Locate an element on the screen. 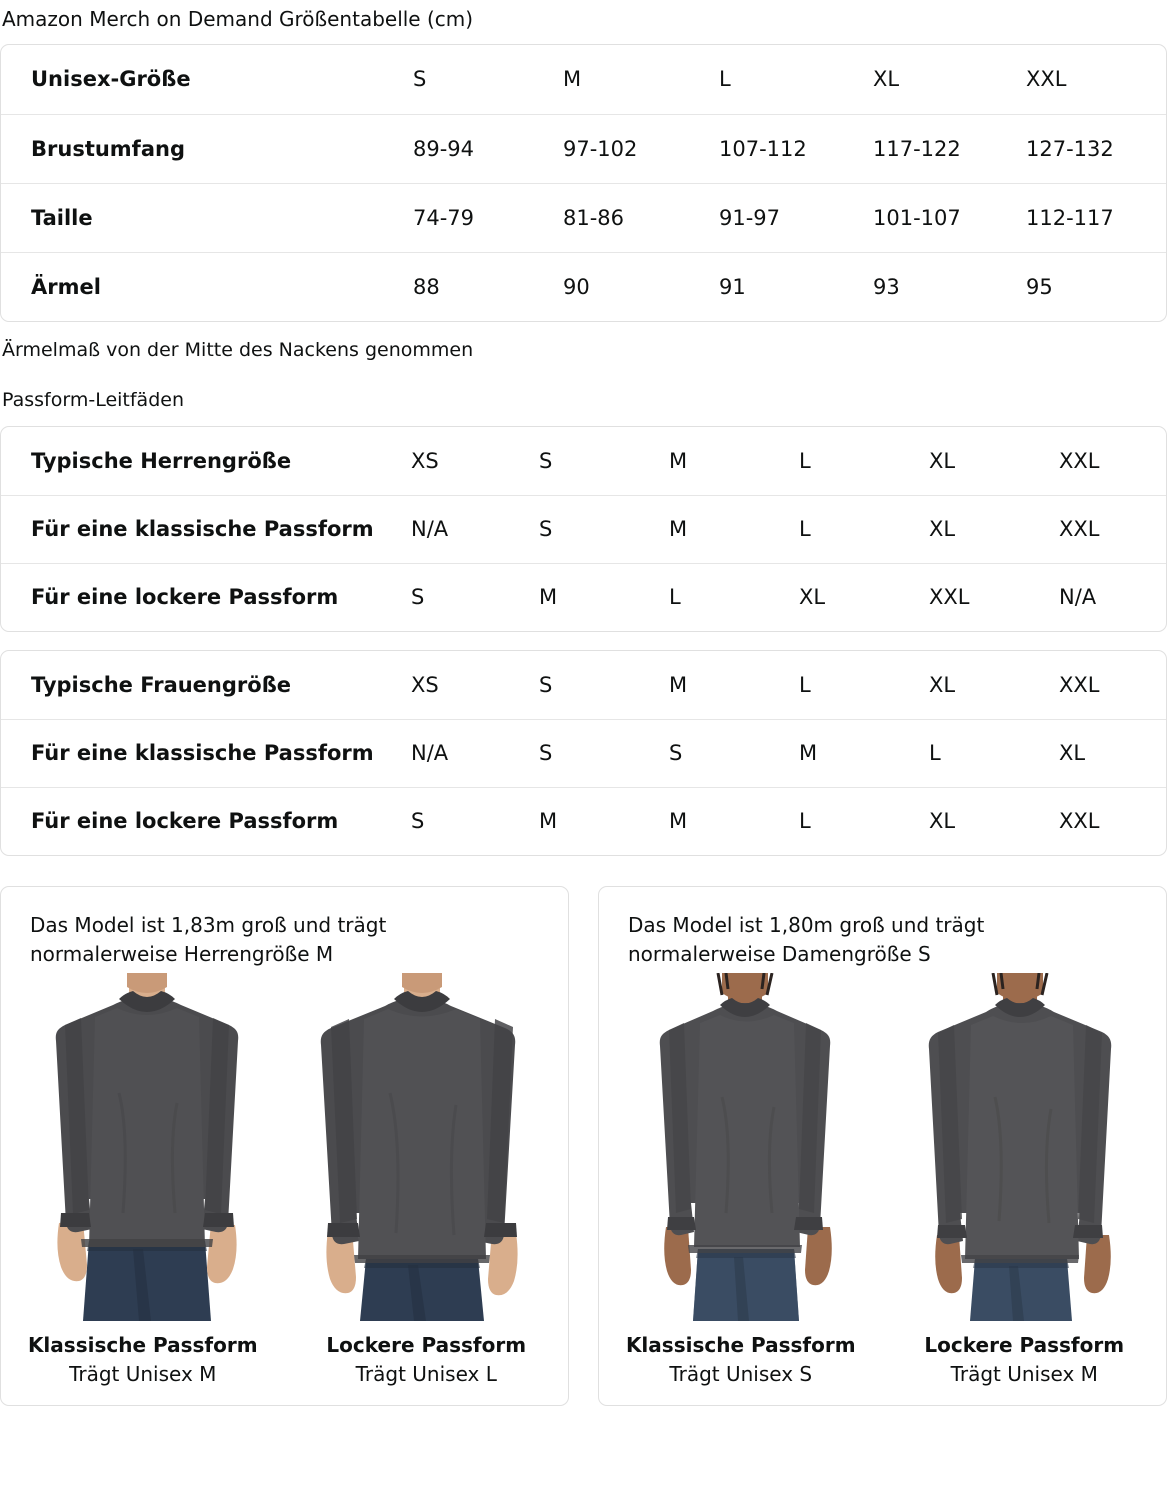 This screenshot has width=1167, height=1500. spacer is located at coordinates (583, 641).